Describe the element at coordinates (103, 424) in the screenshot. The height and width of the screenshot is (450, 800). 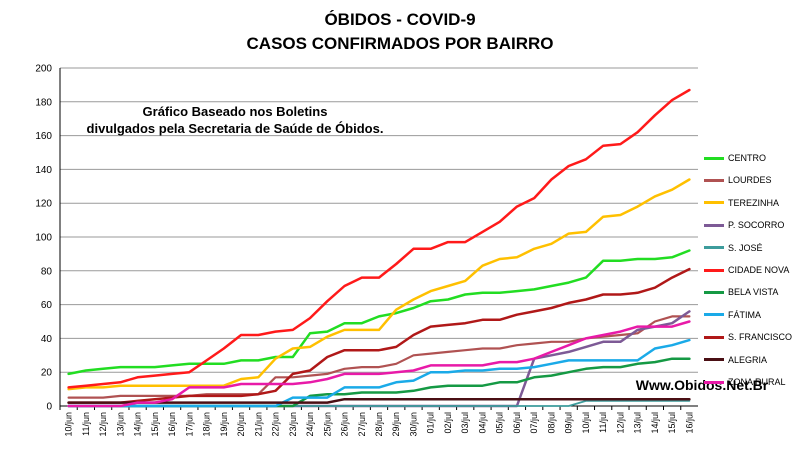
I see `x-tick-label: 12/jun` at that location.